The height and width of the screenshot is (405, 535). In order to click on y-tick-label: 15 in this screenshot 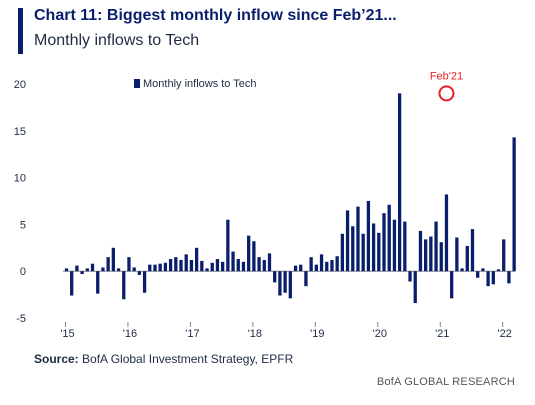, I will do `click(20, 132)`.